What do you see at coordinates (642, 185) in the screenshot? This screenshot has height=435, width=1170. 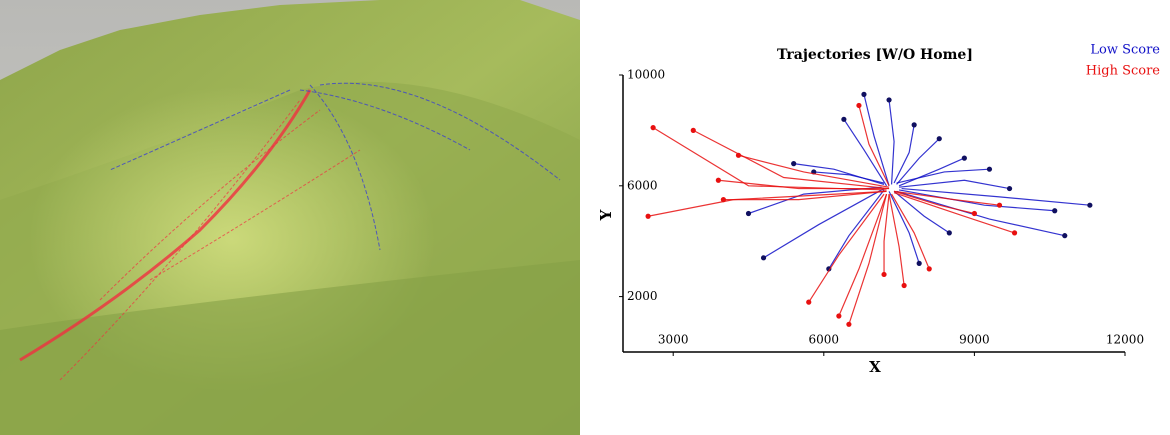 I see `y-tick-label: 6000` at bounding box center [642, 185].